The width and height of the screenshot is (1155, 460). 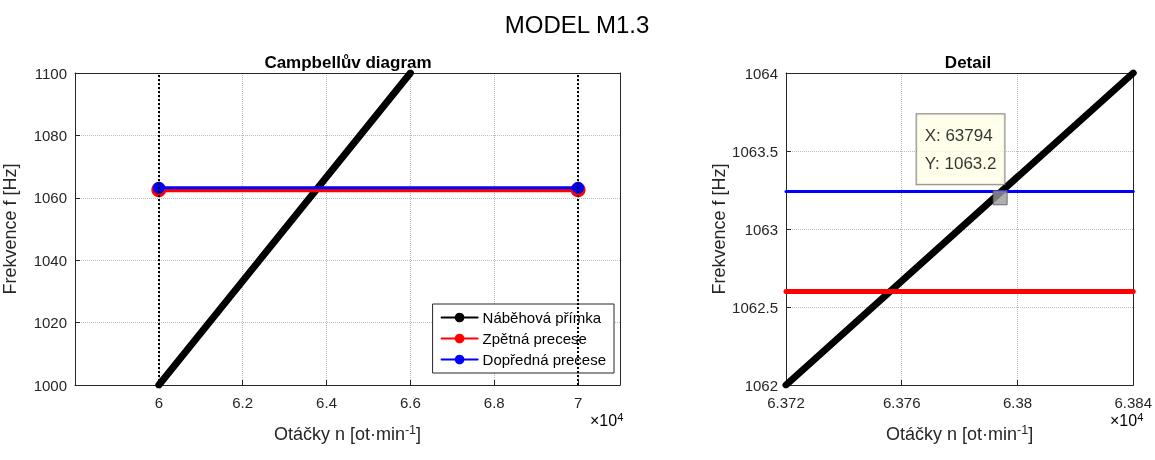 I want to click on x-tick-label: 6.6, so click(x=410, y=402).